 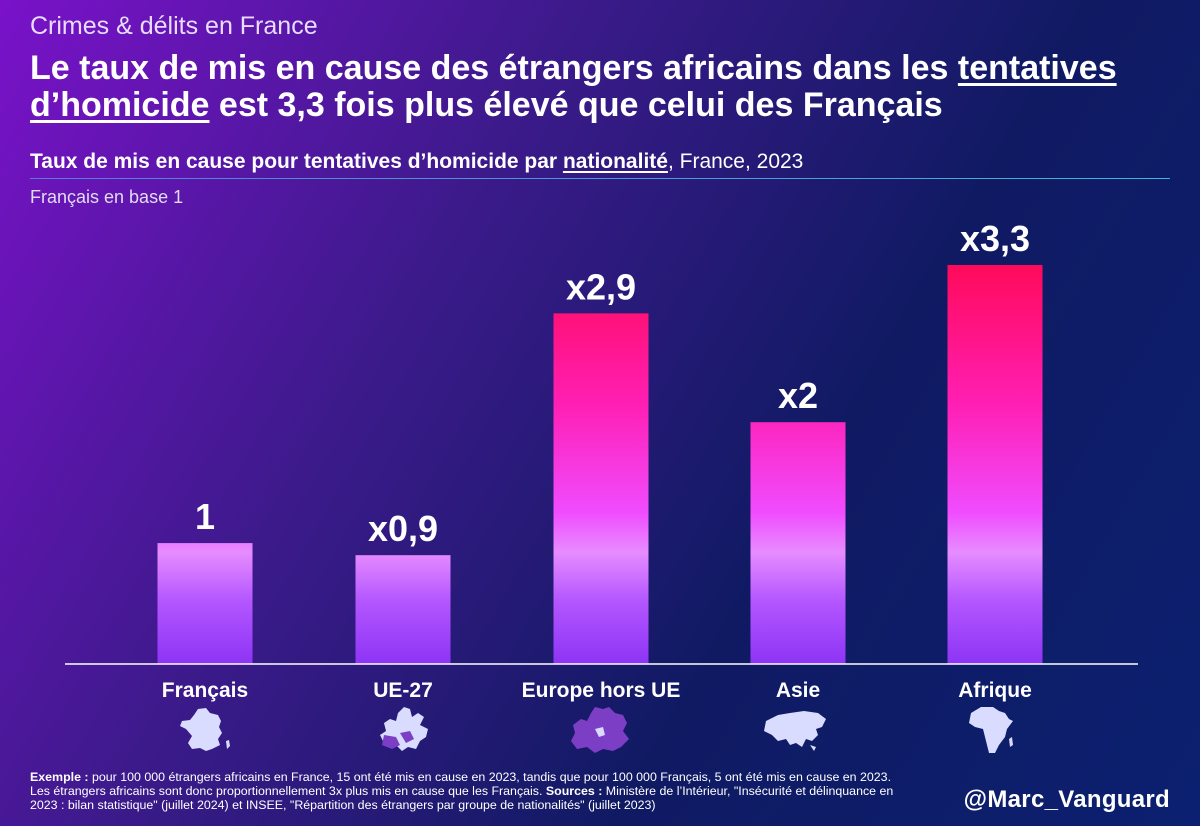 I want to click on africa-map-icon, so click(x=990, y=730).